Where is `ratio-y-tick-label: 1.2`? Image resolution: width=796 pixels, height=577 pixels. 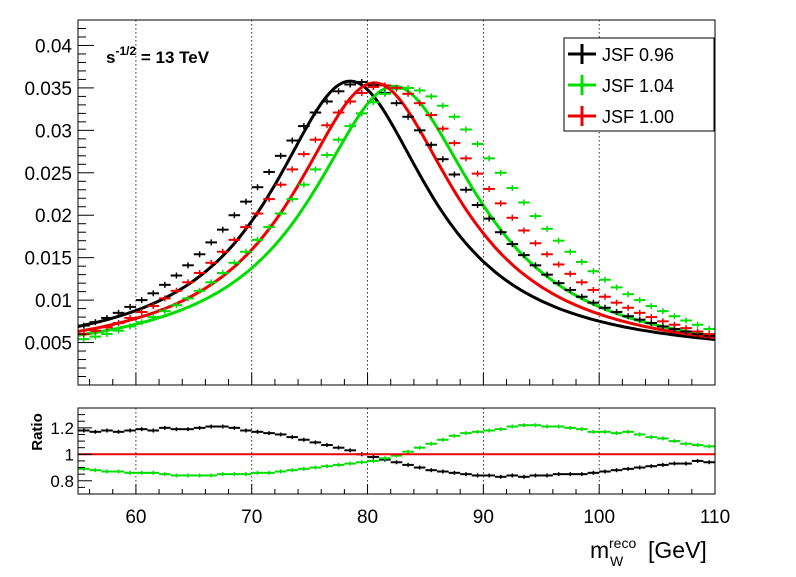 ratio-y-tick-label: 1.2 is located at coordinates (62, 428).